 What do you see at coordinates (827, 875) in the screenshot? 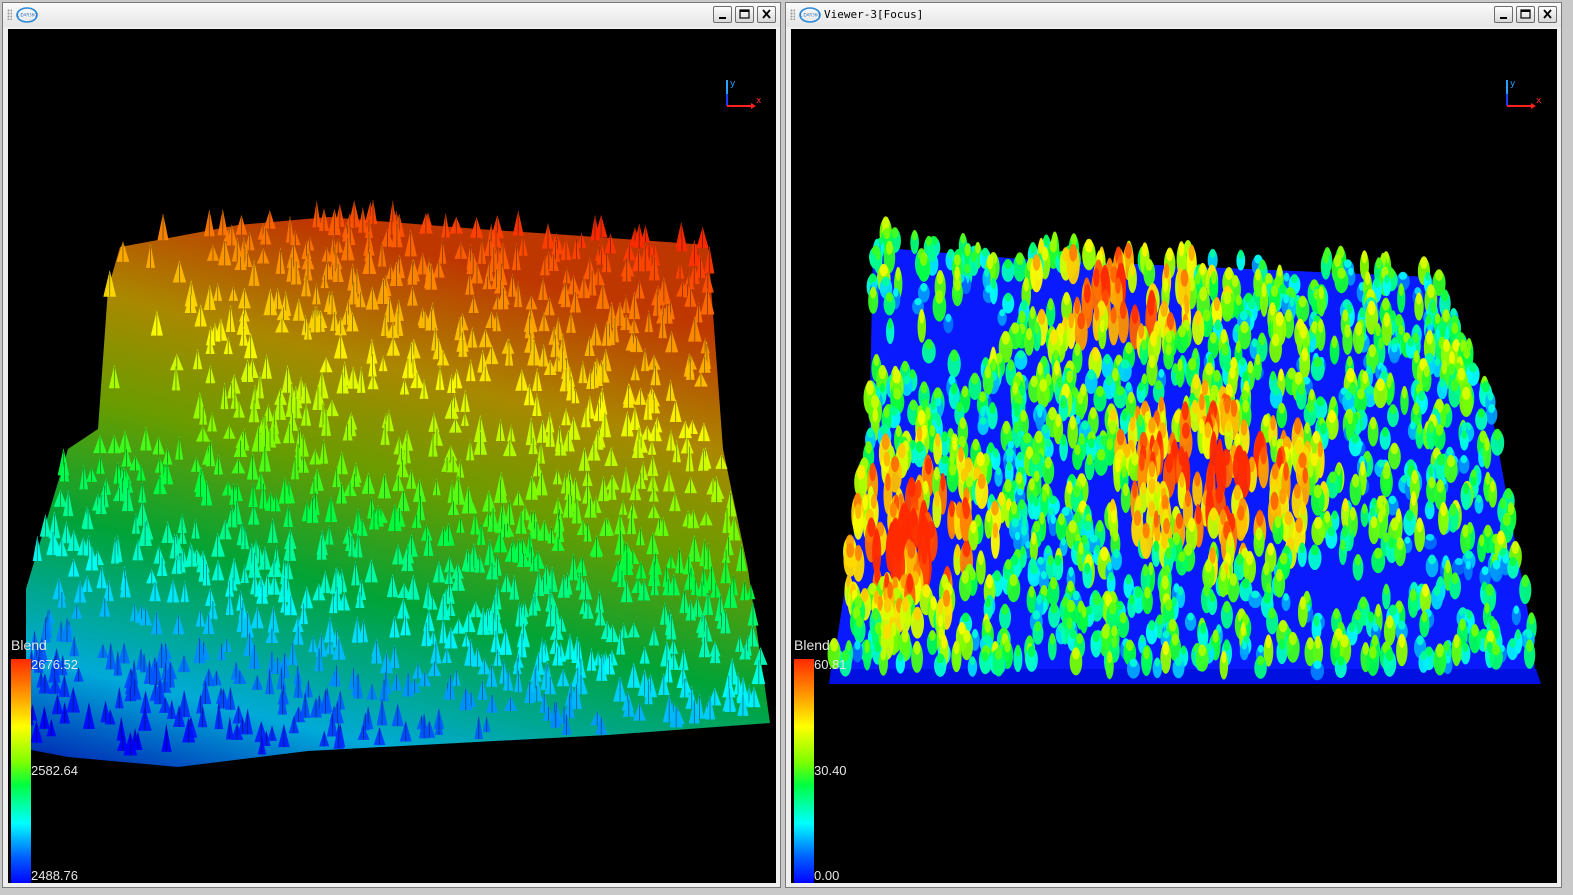
I see `legend-min-value: 0.00` at bounding box center [827, 875].